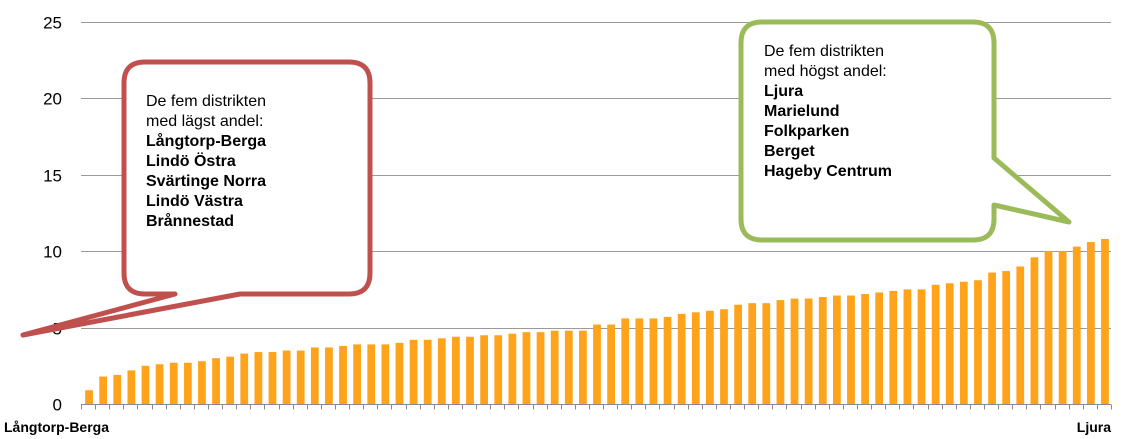 The width and height of the screenshot is (1129, 439). I want to click on callout-high-item: Ljura, so click(784, 91).